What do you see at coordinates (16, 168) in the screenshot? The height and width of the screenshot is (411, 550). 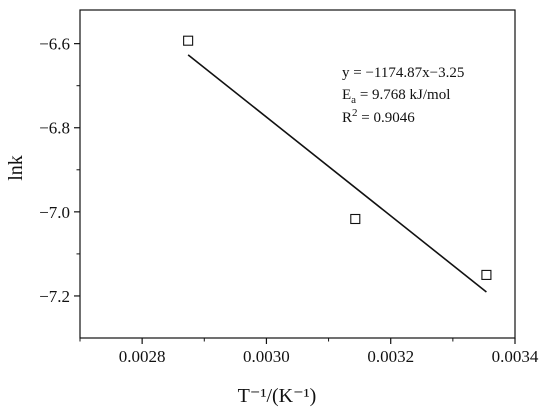 I see `y-axis-label: lnk` at bounding box center [16, 168].